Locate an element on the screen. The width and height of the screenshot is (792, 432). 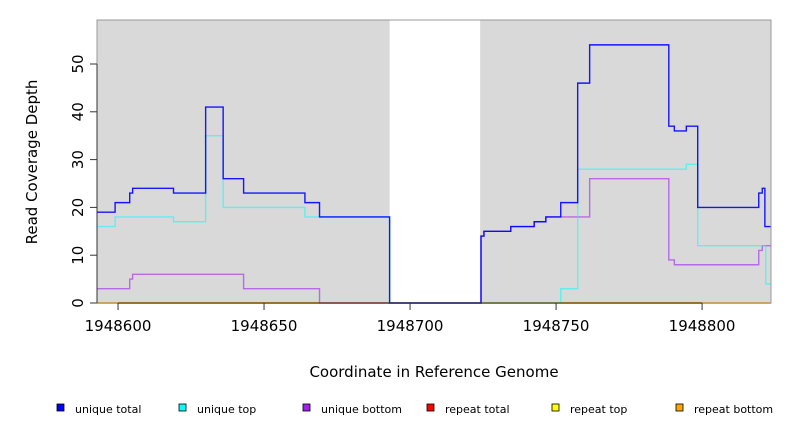
legend-item-repeat-total: repeat total is located at coordinates (468, 409).